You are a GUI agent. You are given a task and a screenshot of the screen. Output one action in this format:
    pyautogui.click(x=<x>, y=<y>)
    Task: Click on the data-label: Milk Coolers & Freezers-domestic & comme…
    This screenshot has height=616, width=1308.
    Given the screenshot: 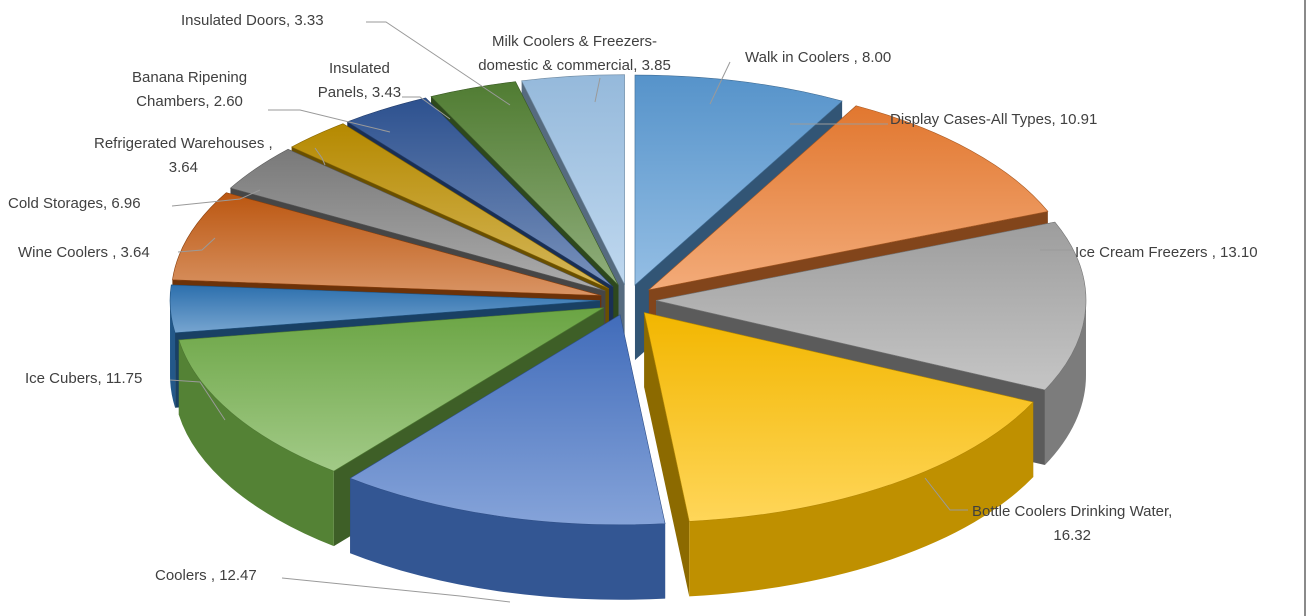 What is the action you would take?
    pyautogui.click(x=574, y=53)
    